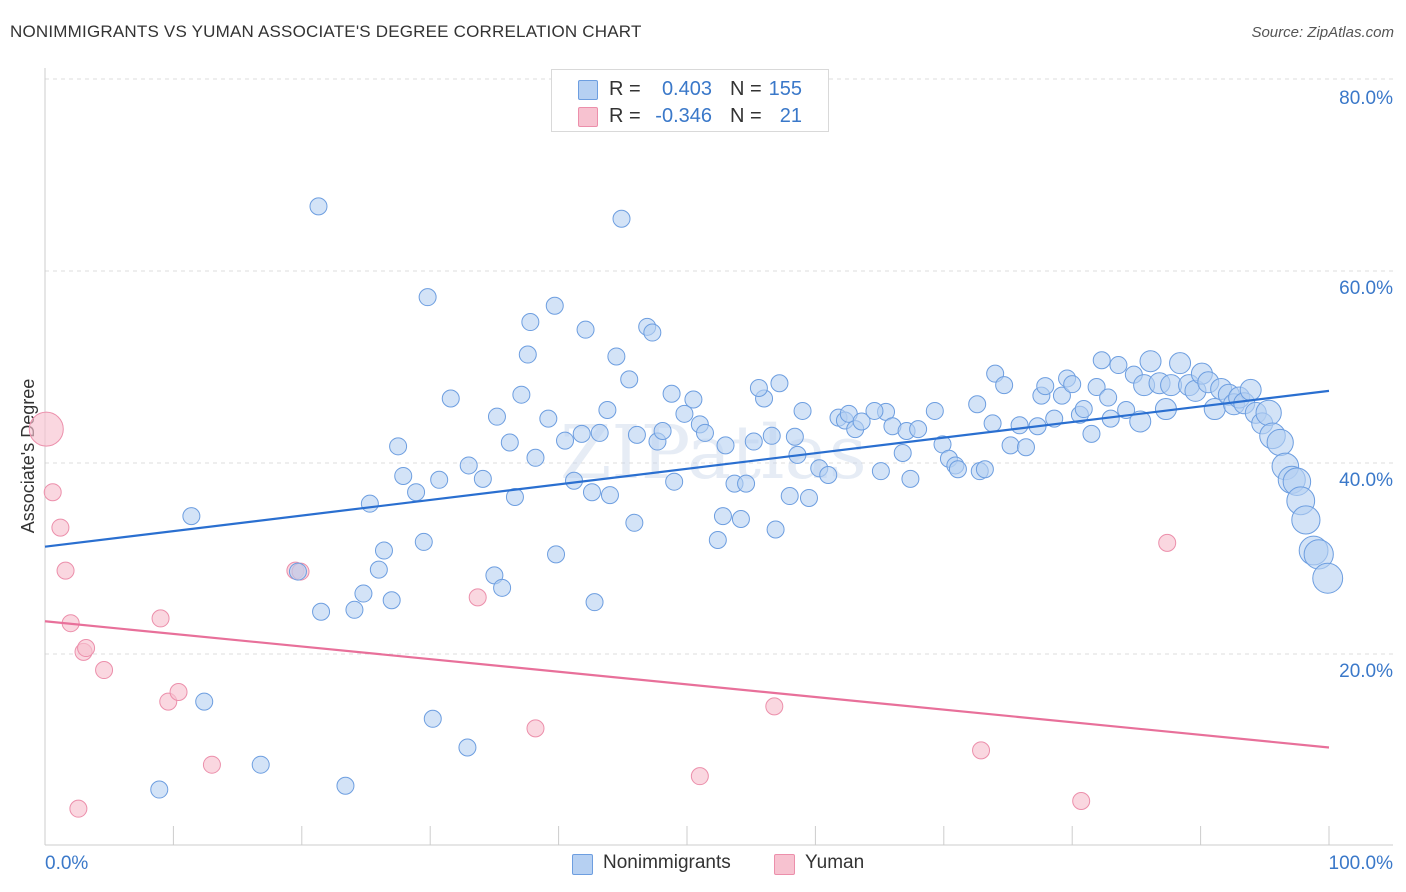  Describe the element at coordinates (66, 863) in the screenshot. I see `x-tick-label: 0.0%` at that location.